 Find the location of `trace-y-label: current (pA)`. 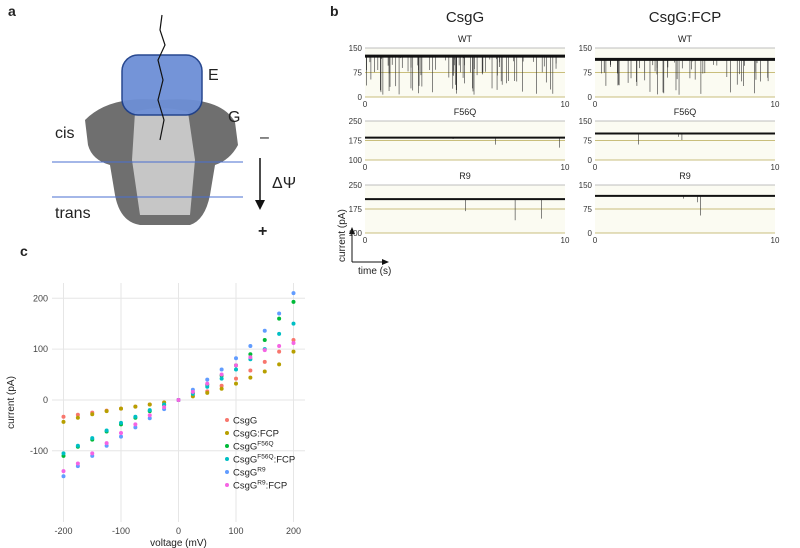

trace-y-label: current (pA) is located at coordinates (342, 235).